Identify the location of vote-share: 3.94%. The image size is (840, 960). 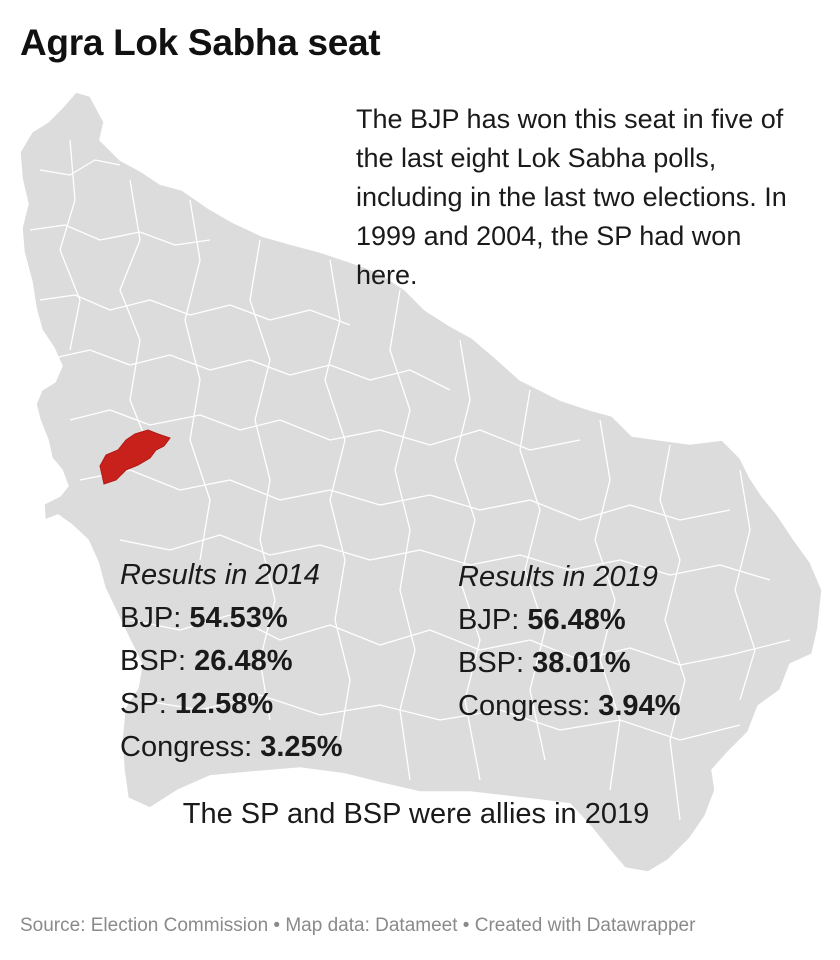
(639, 706).